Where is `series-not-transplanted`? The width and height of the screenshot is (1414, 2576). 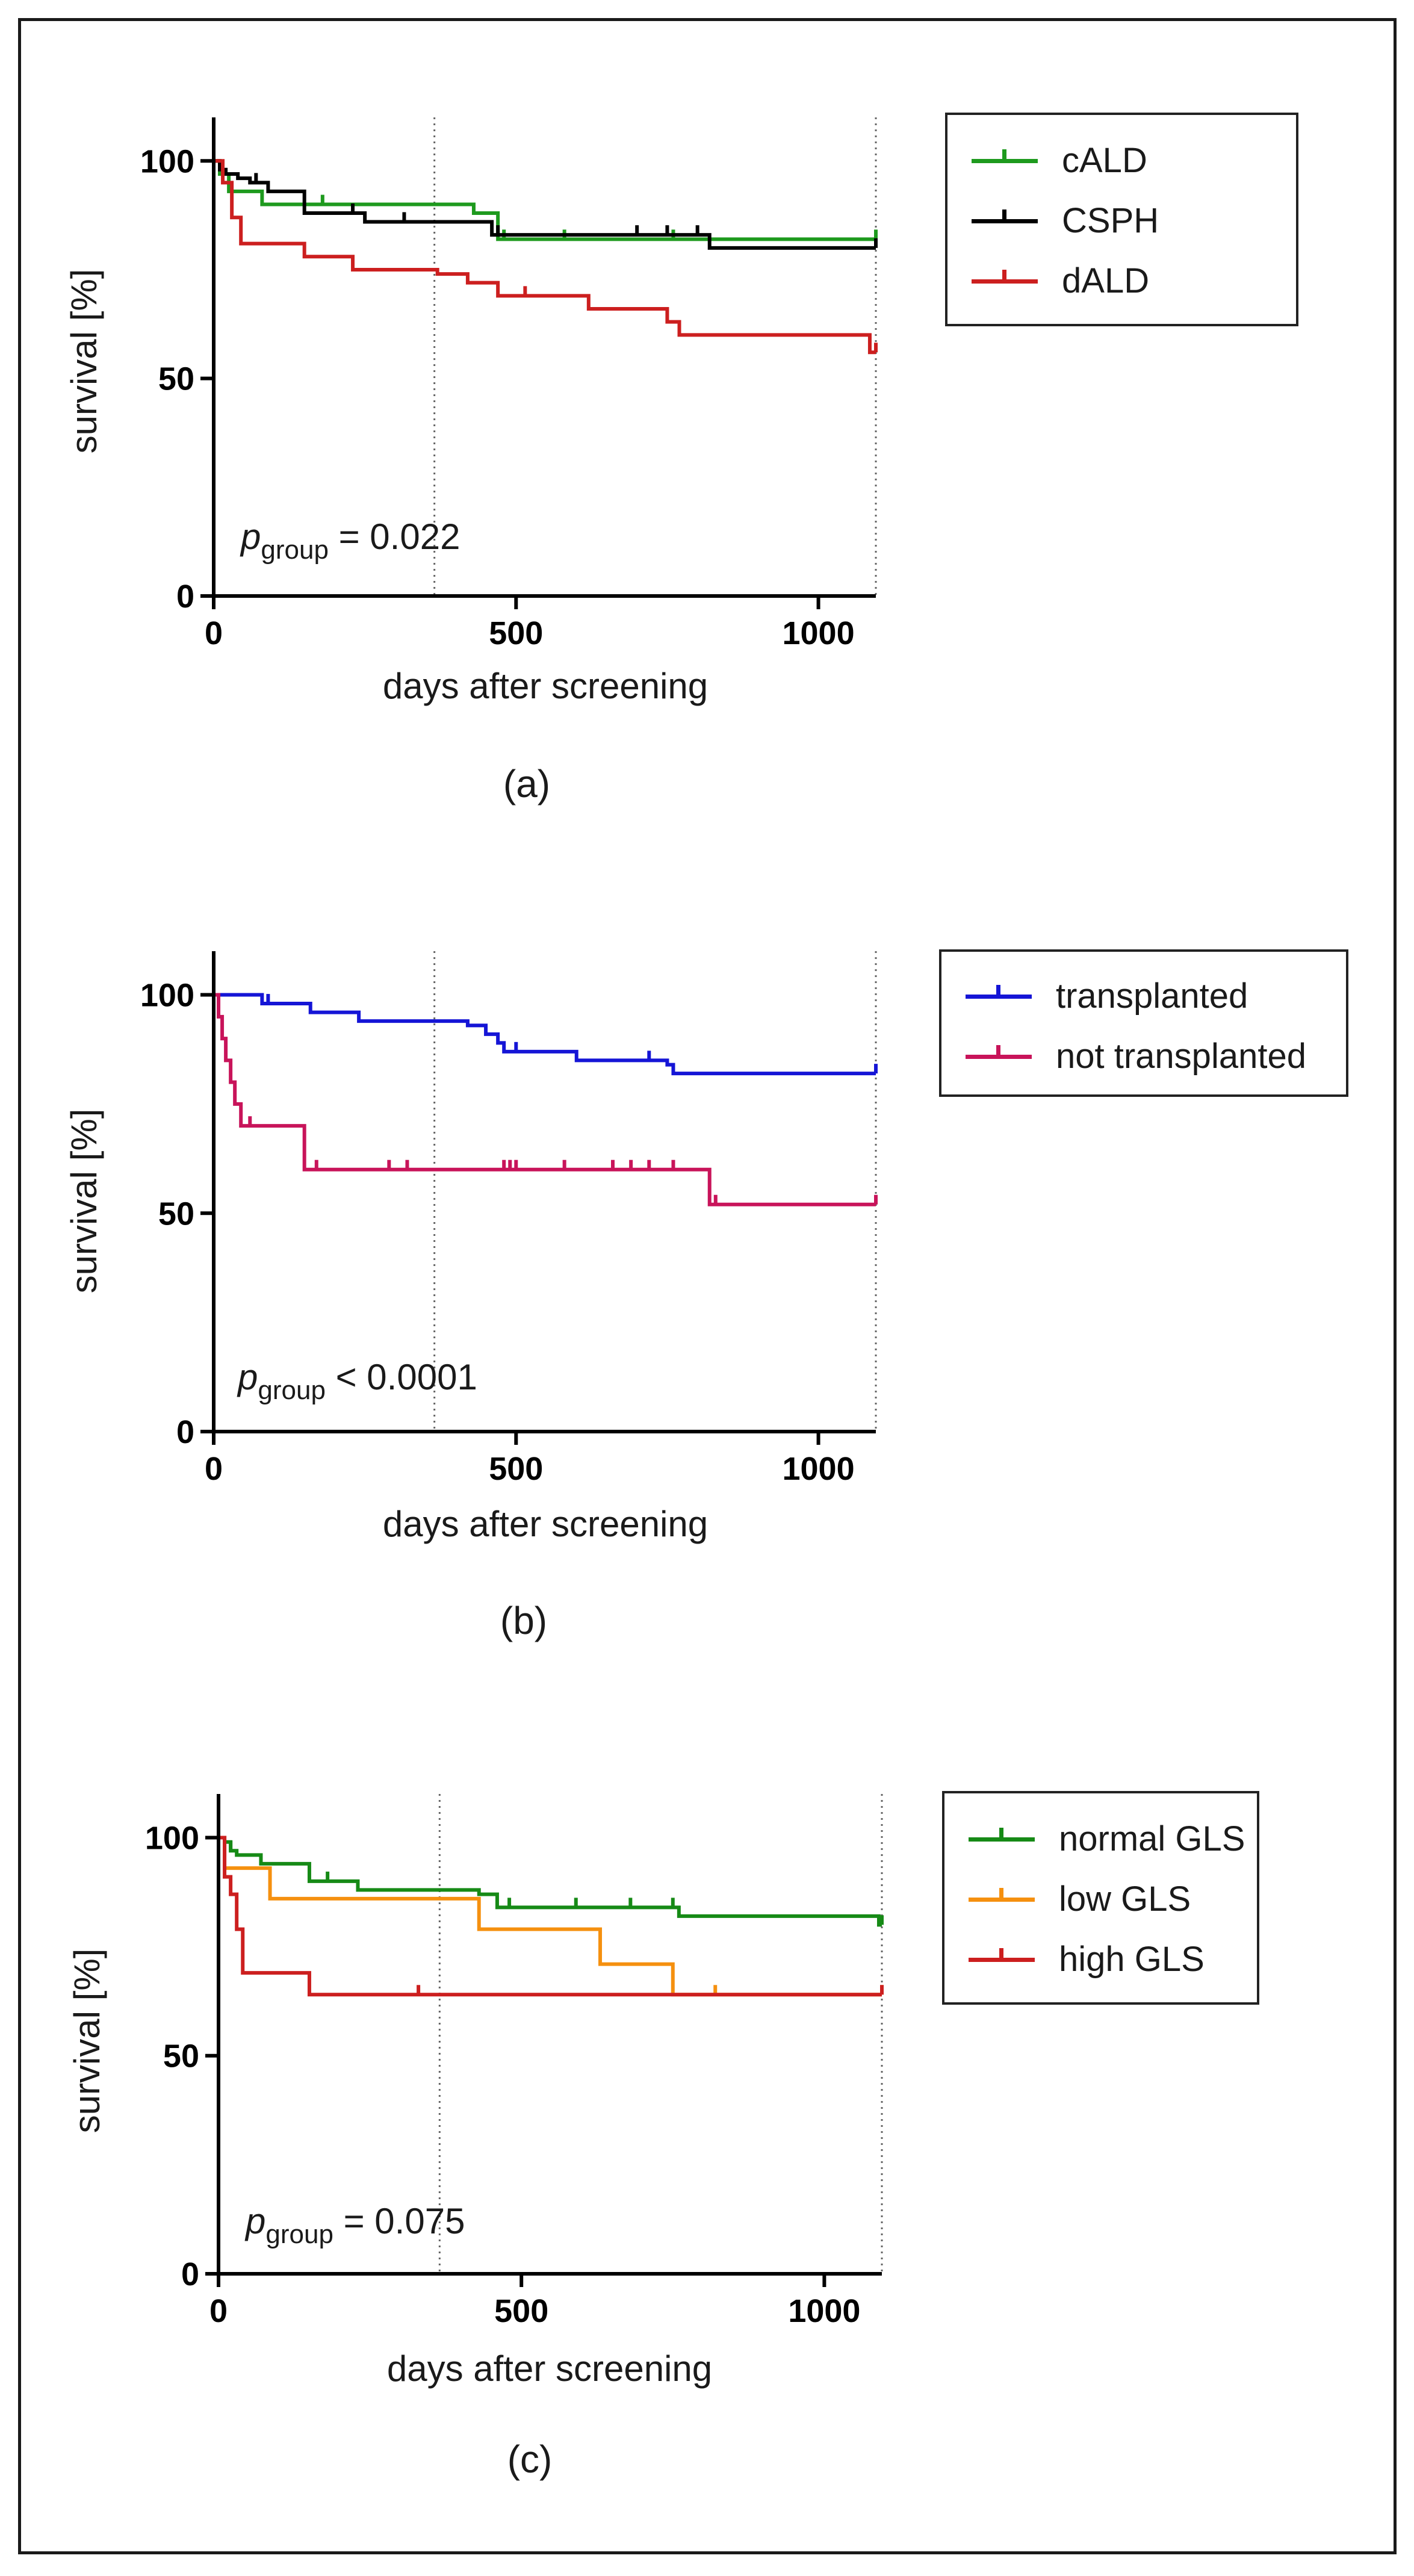
series-not-transplanted is located at coordinates (546, 1099).